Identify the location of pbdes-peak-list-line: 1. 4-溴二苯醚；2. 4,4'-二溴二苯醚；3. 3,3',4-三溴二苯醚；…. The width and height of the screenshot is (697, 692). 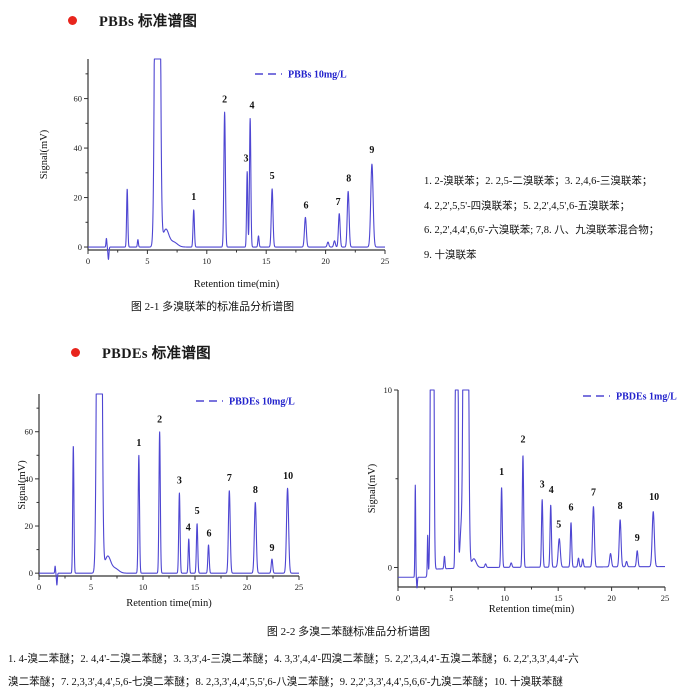
(293, 659).